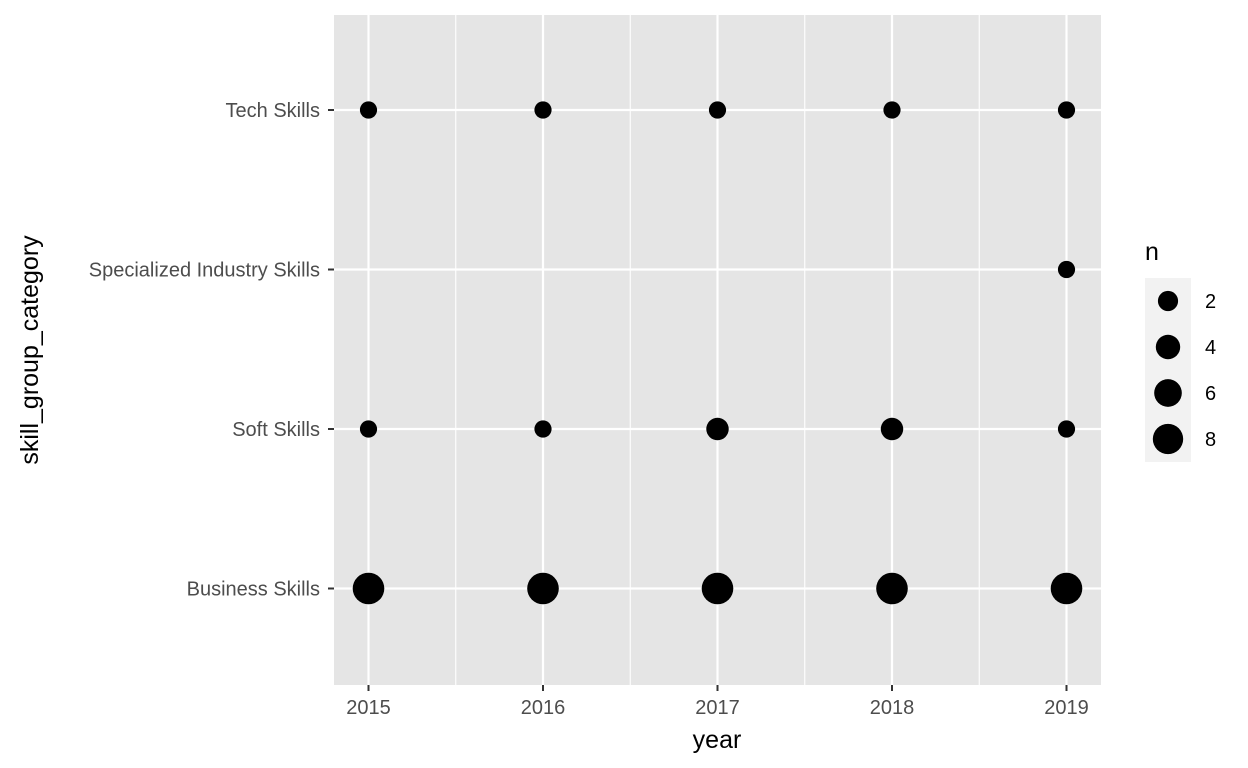 Image resolution: width=1248 pixels, height=768 pixels. I want to click on y-tick-label: Business Skills, so click(253, 590).